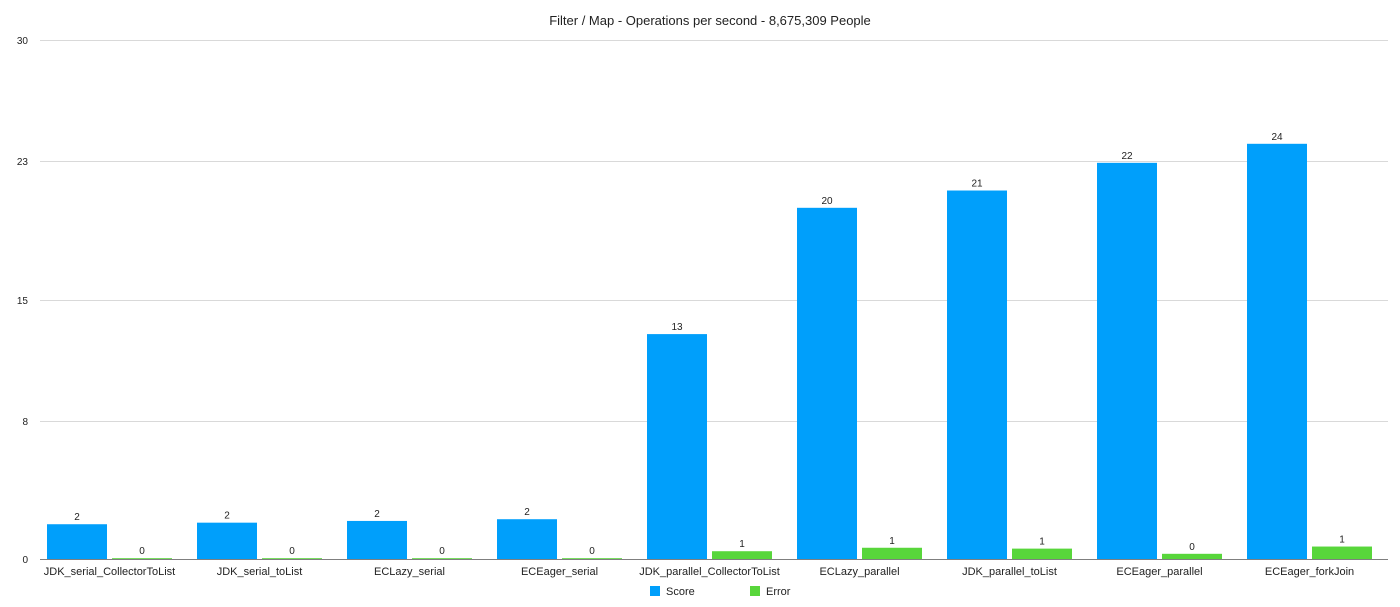  I want to click on y-axis-ticks: 0 8 15 23 30, so click(23, 301).